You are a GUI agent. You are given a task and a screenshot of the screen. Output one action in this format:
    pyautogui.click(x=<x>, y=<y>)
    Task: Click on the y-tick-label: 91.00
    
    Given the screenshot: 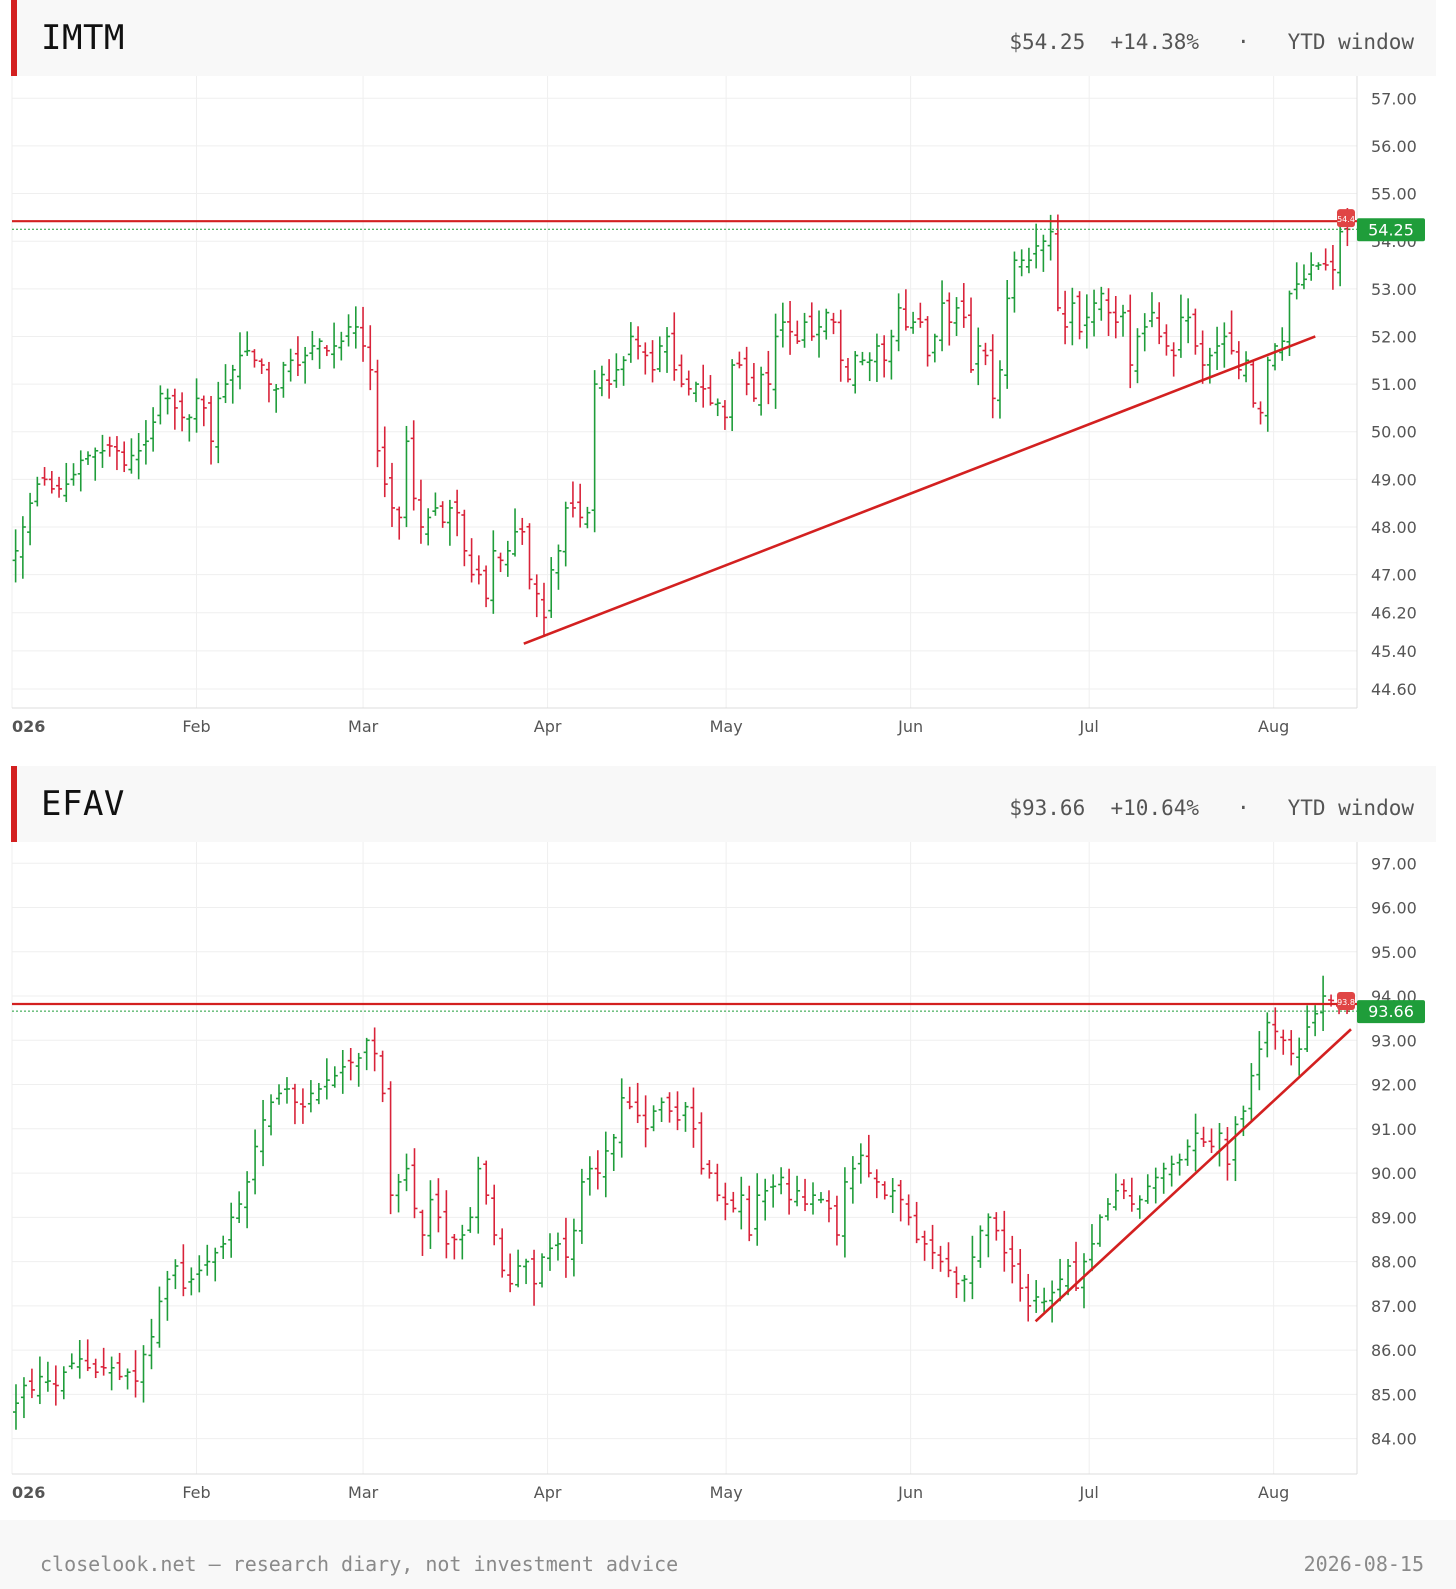 What is the action you would take?
    pyautogui.click(x=1394, y=1129)
    